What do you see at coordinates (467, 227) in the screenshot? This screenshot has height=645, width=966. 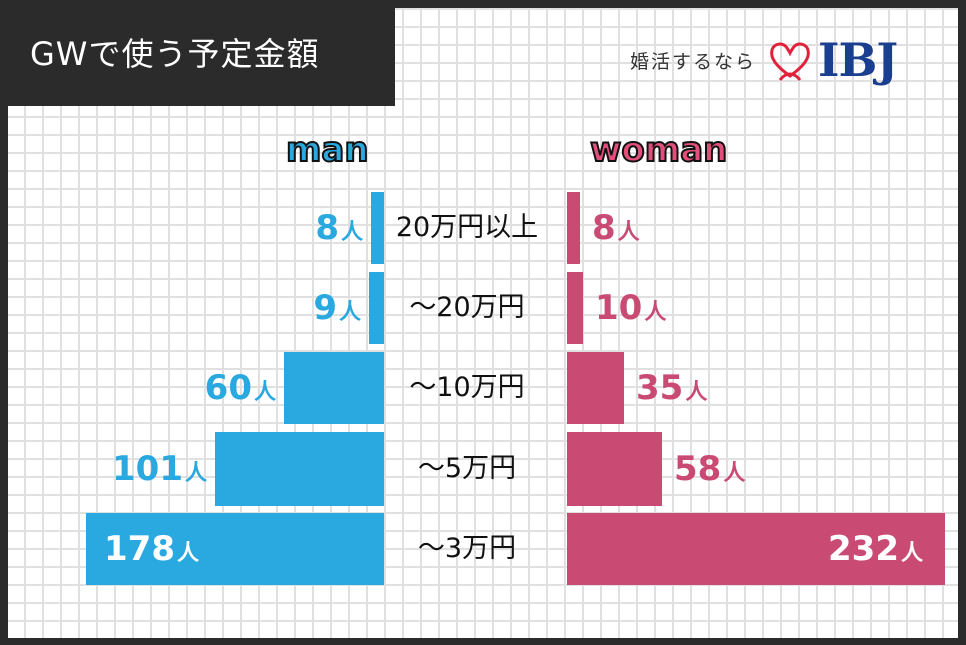 I see `category-label-0: 20万円以上` at bounding box center [467, 227].